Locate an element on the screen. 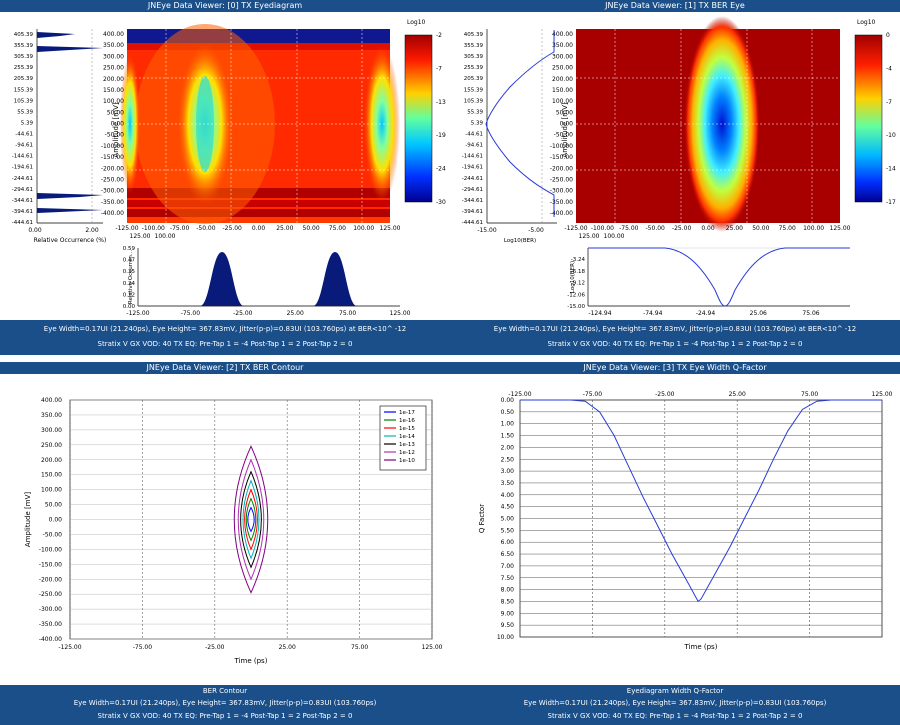 This screenshot has width=900, height=725. y-tick: 250.00 is located at coordinates (51, 445).